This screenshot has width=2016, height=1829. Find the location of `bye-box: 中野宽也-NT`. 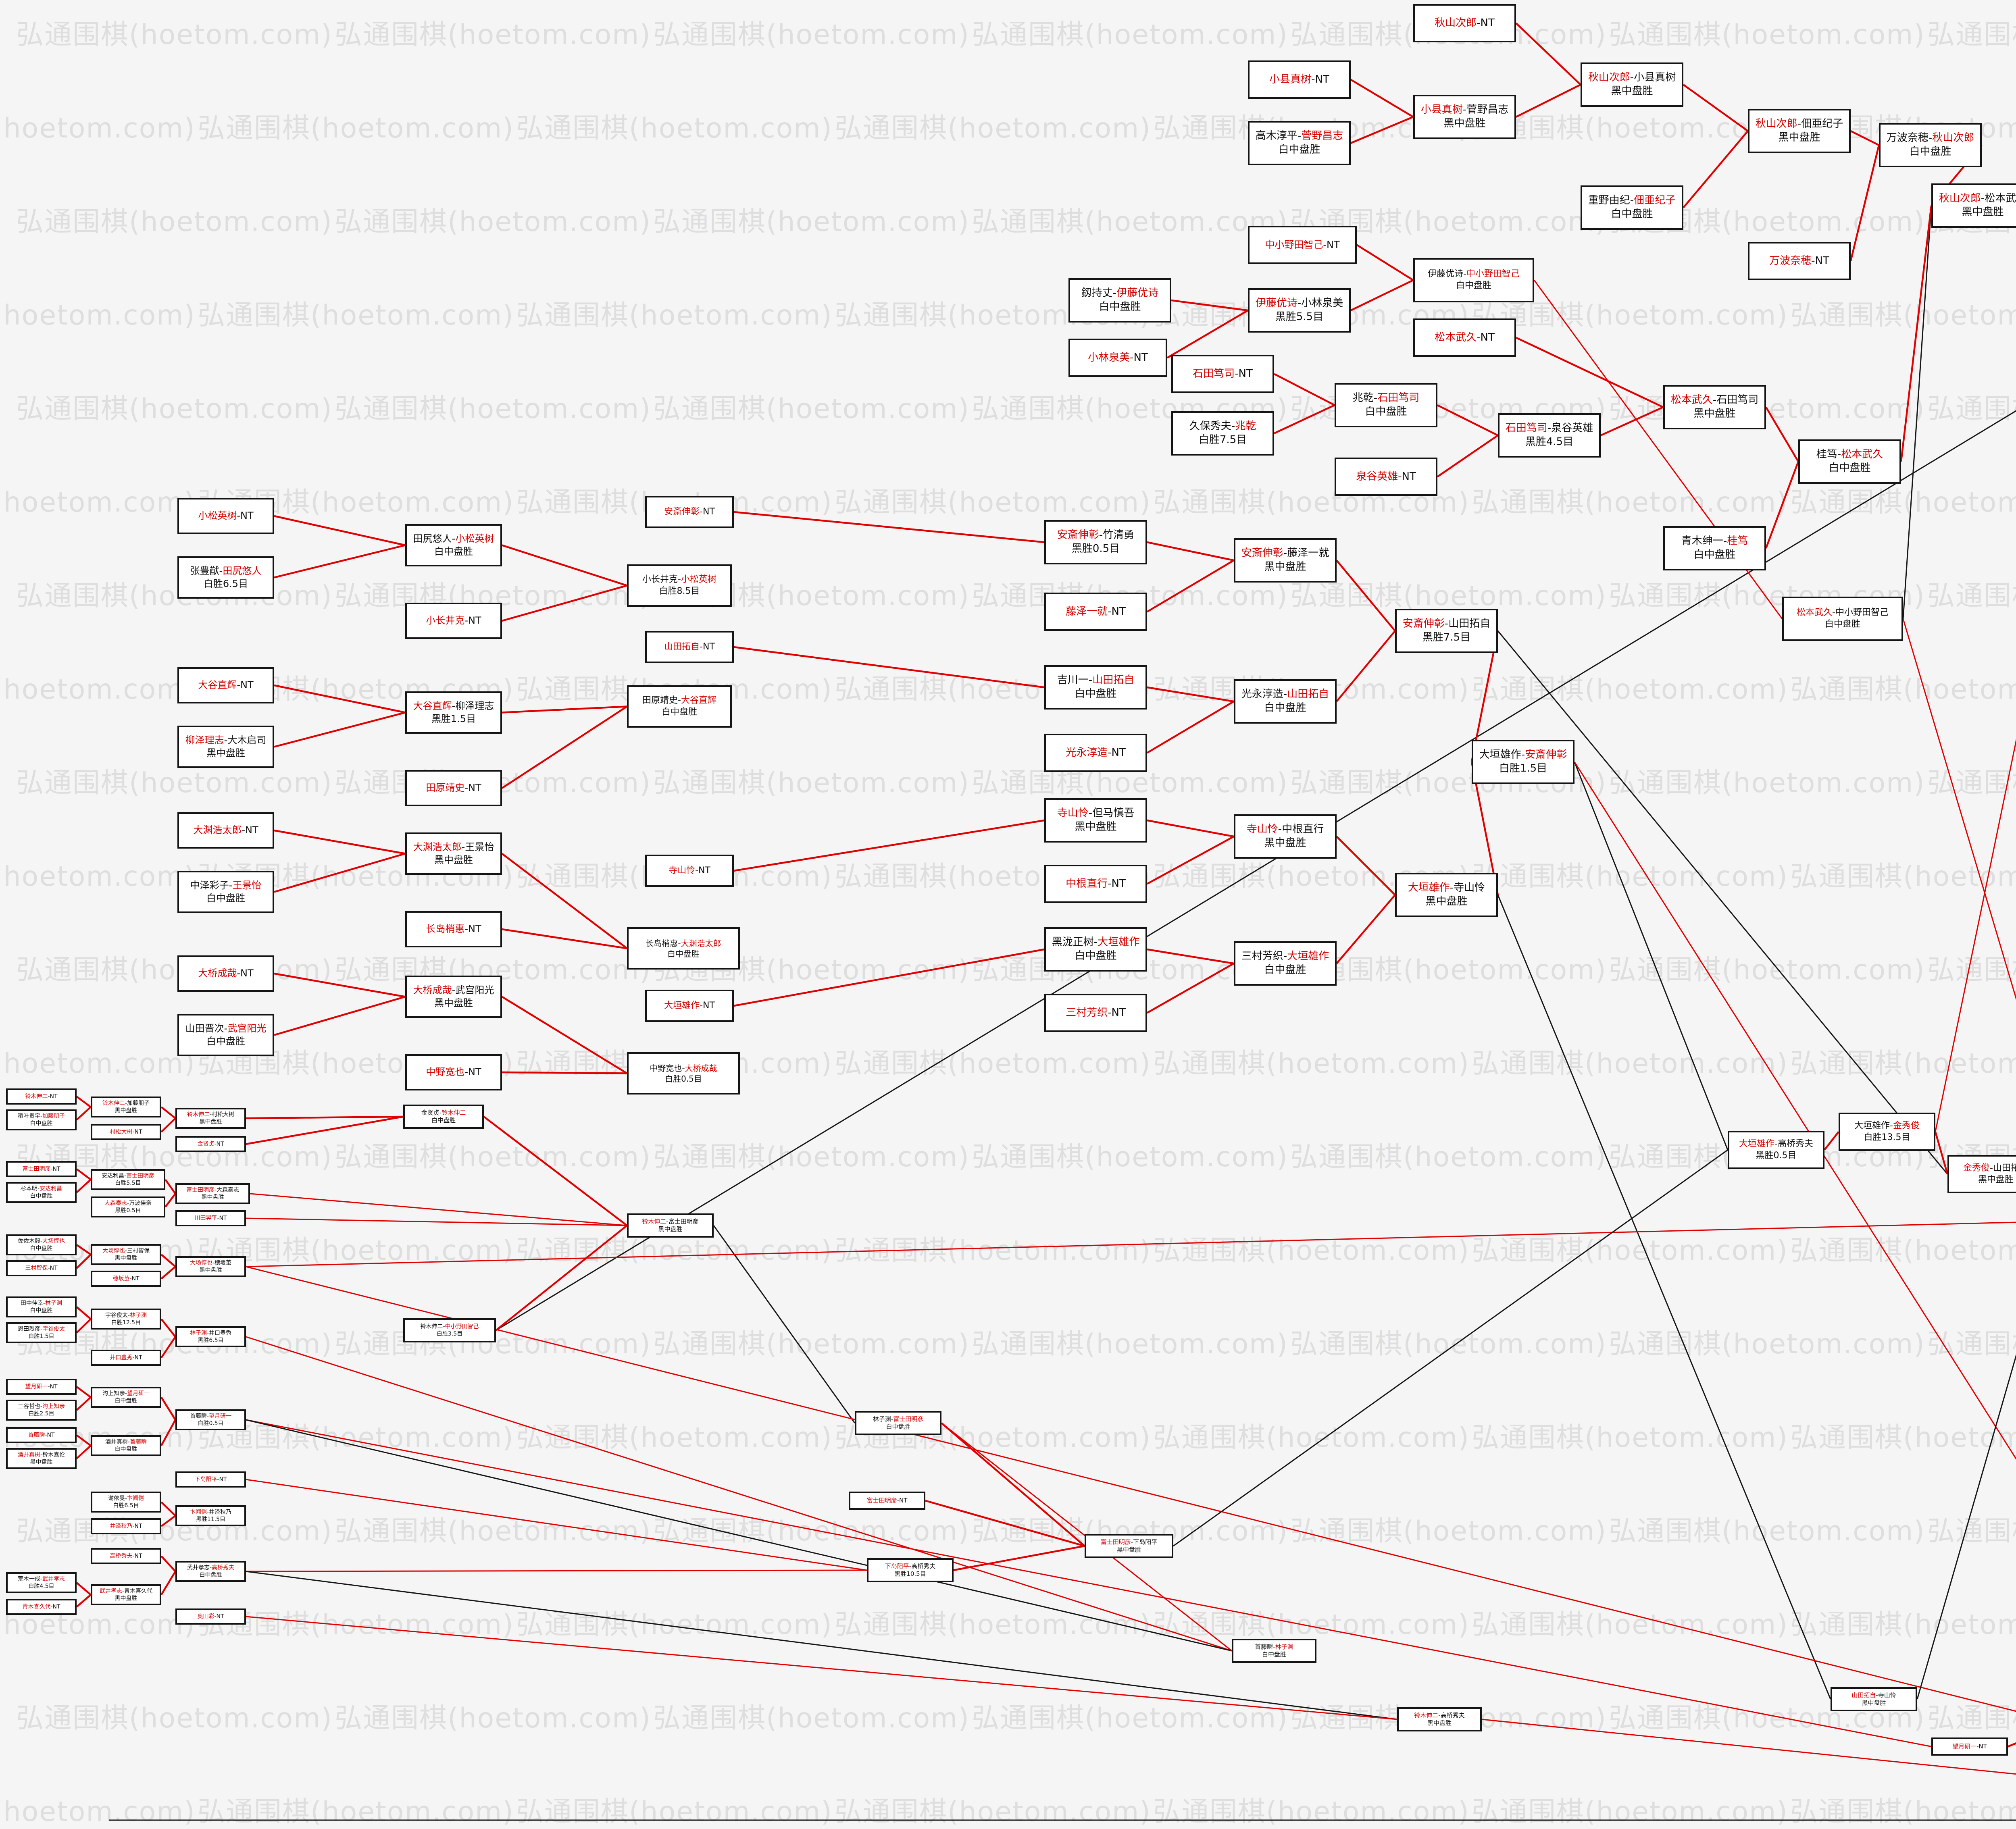

bye-box: 中野宽也-NT is located at coordinates (453, 1072).